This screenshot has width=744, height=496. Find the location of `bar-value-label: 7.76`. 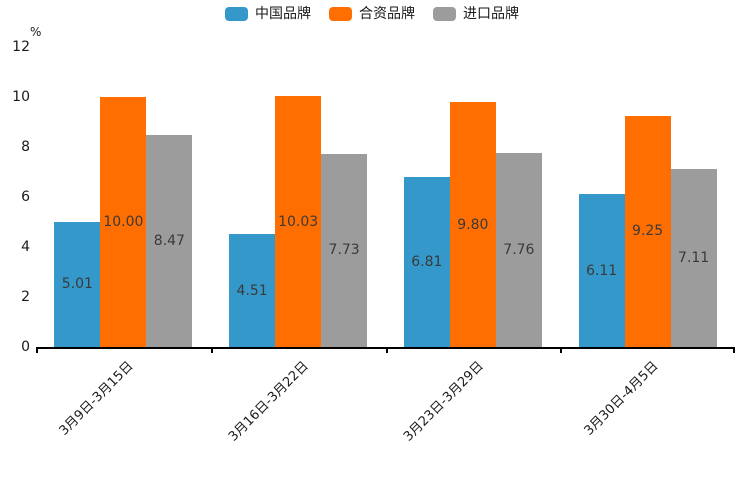

bar-value-label: 7.76 is located at coordinates (519, 250).